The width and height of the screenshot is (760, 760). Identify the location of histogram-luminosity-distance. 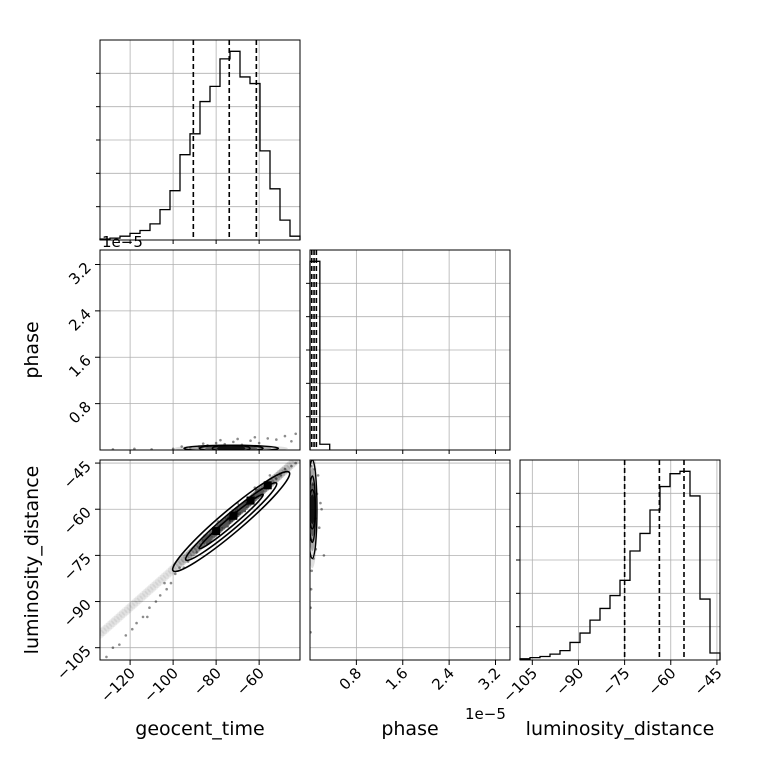
(620, 565).